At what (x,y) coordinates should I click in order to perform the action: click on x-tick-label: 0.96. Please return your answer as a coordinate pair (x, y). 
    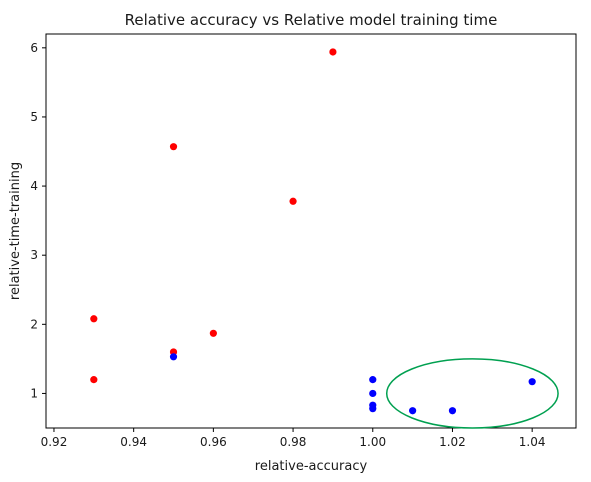
    Looking at the image, I should click on (213, 442).